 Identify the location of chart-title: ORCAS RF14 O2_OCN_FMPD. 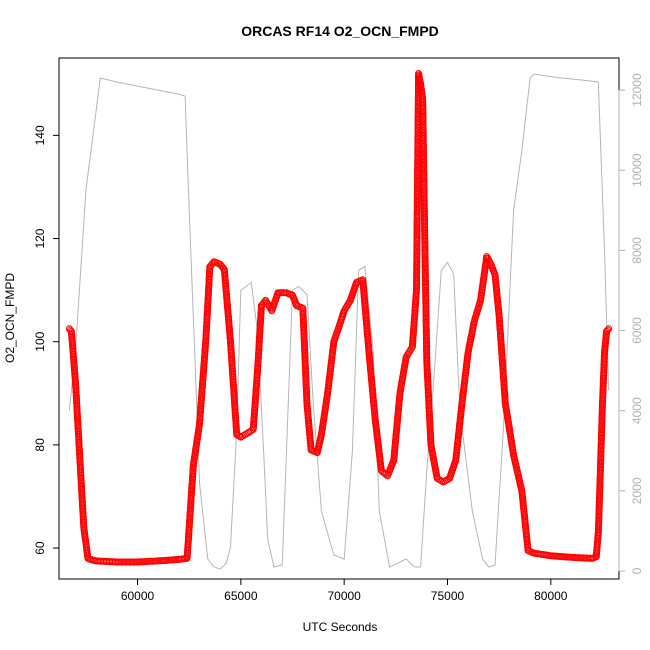
(340, 31).